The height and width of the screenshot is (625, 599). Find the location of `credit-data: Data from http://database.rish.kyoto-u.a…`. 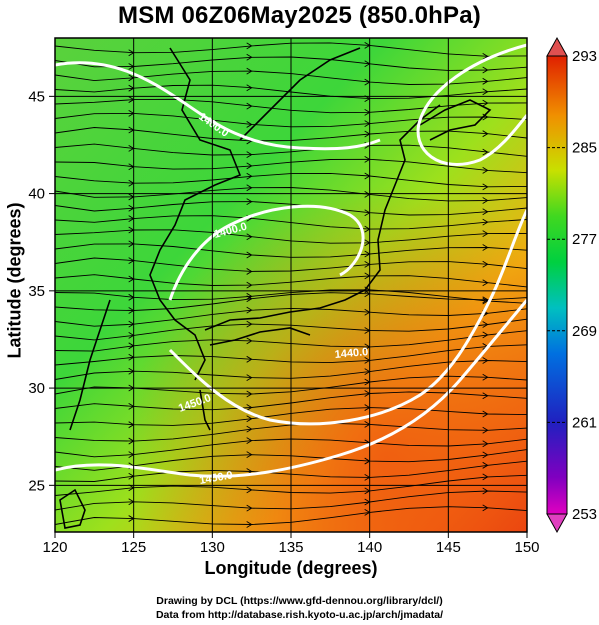

credit-data: Data from http://database.rish.kyoto-u.a… is located at coordinates (299, 615).